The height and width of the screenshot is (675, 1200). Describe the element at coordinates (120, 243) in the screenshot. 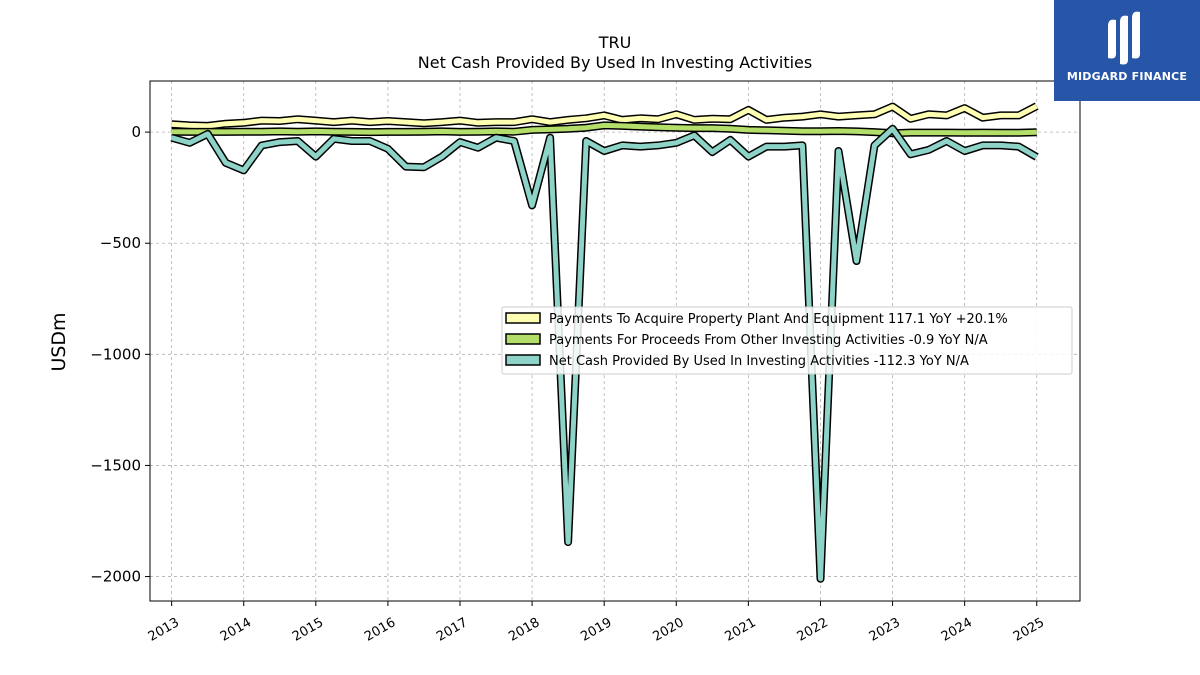

I see `y-tick-label: −500` at that location.